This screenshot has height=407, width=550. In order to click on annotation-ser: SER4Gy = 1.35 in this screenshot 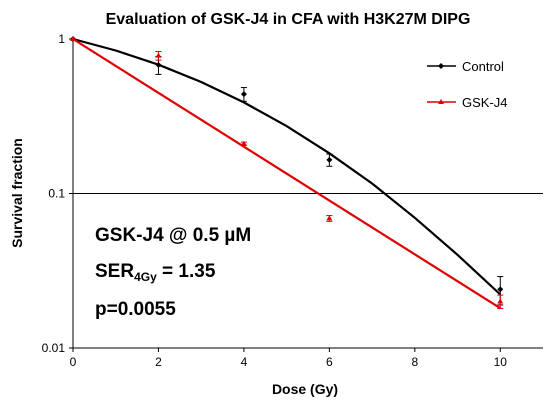, I will do `click(155, 272)`.